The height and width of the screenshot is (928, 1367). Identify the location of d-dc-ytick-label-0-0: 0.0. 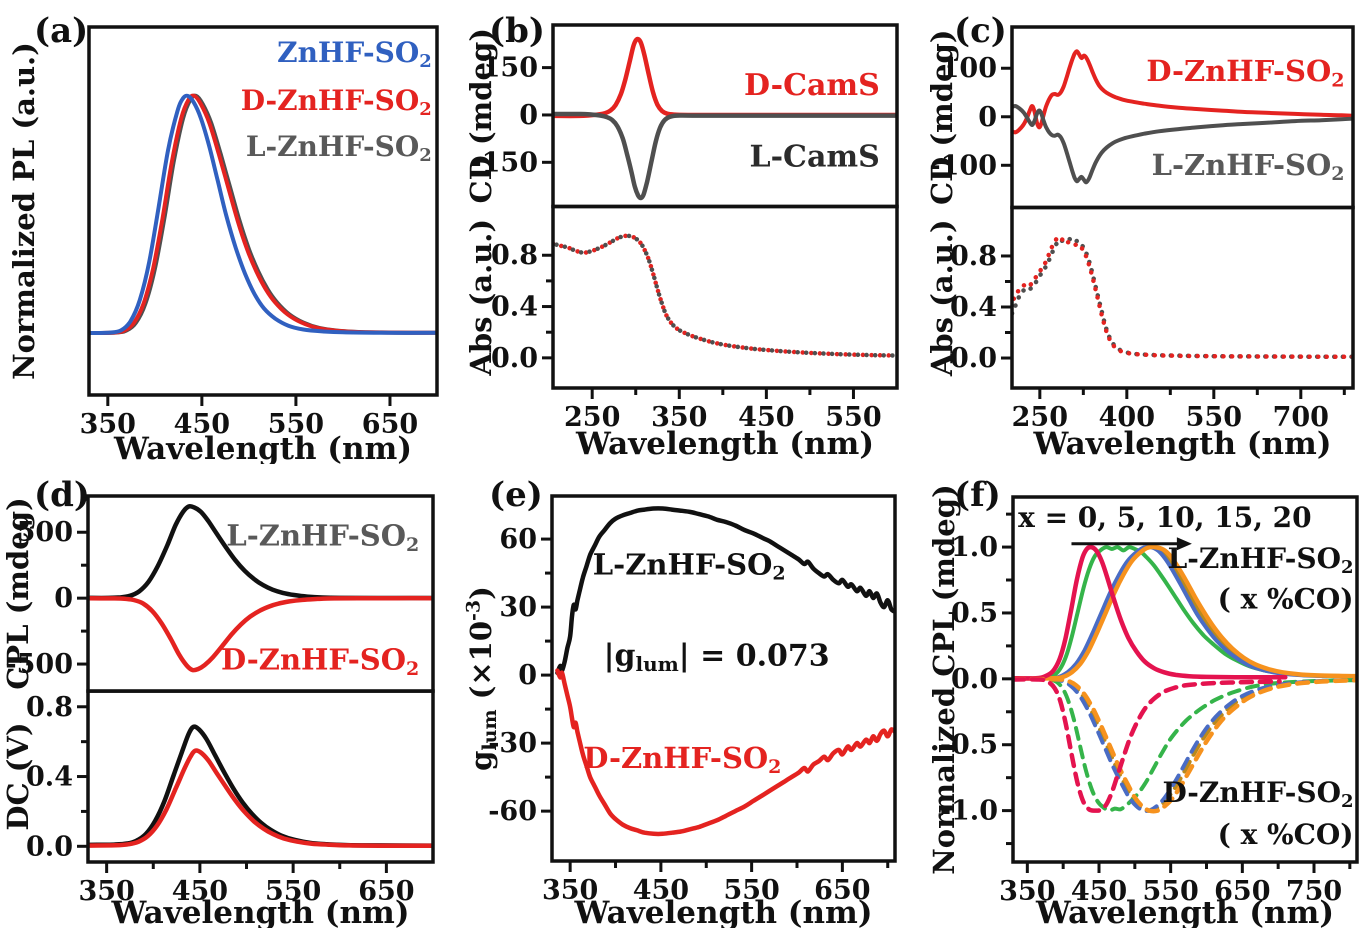
(49, 846).